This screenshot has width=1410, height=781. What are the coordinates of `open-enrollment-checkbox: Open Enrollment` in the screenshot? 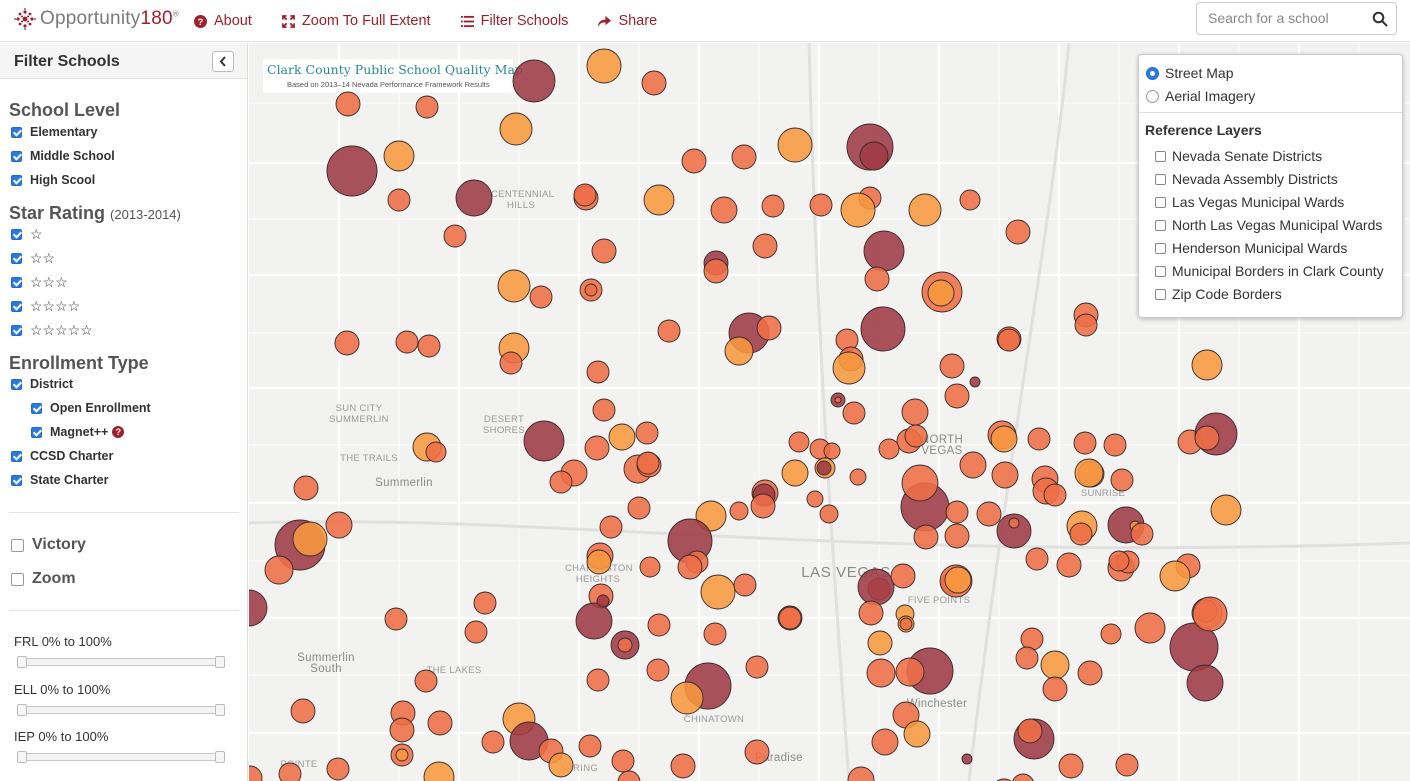 It's located at (91, 408).